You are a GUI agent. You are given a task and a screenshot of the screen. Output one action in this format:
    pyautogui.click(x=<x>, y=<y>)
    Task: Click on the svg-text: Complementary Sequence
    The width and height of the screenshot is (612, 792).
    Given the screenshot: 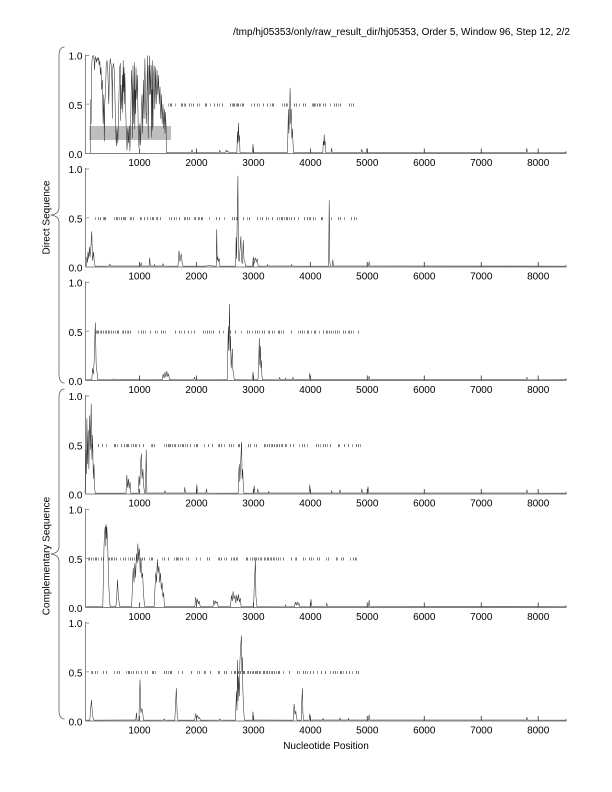 What is the action you would take?
    pyautogui.click(x=46, y=555)
    